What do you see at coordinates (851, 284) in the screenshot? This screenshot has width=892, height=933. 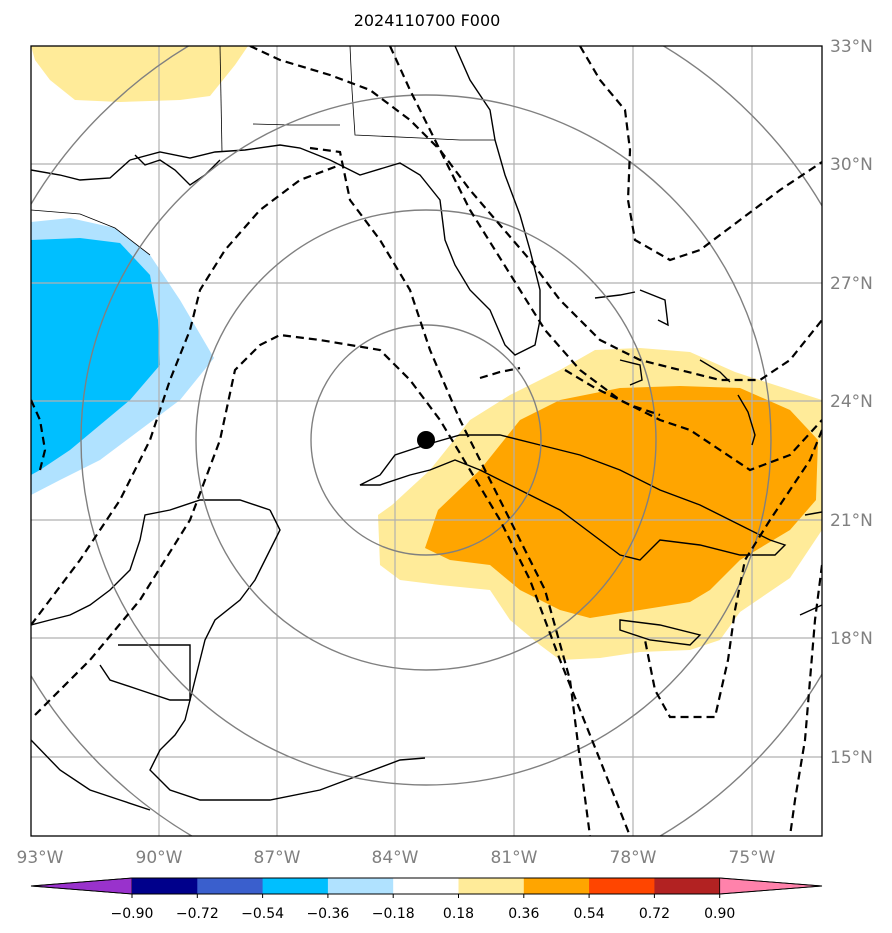 I see `lat-label: 27°N` at bounding box center [851, 284].